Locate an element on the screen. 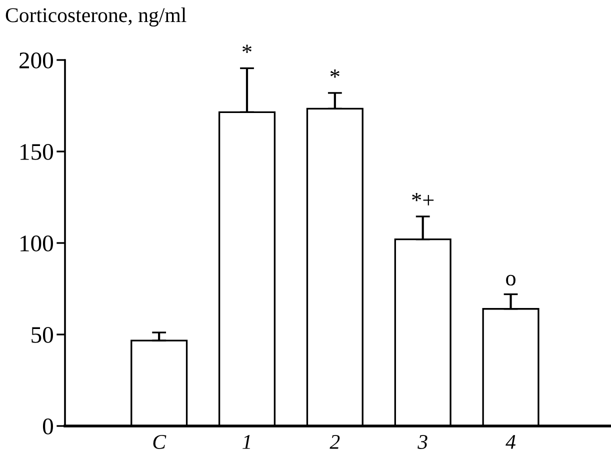 The width and height of the screenshot is (611, 456). x-tick-label: C is located at coordinates (159, 441).